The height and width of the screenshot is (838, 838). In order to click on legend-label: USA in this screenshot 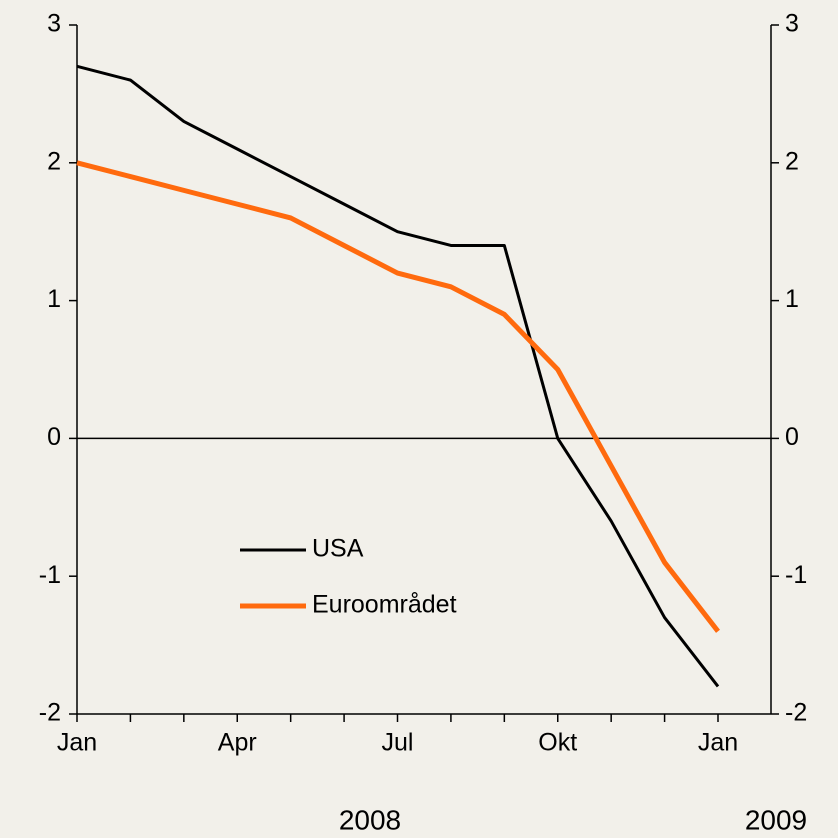, I will do `click(338, 549)`.